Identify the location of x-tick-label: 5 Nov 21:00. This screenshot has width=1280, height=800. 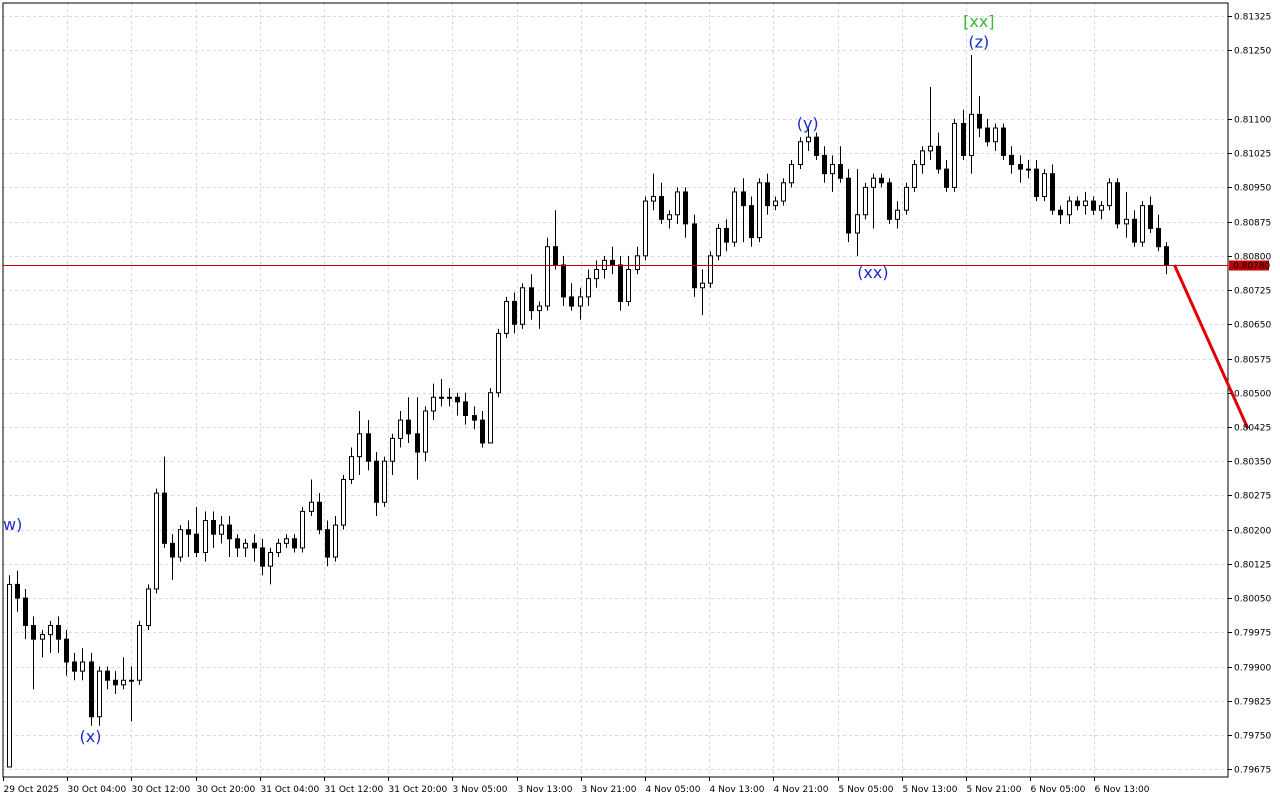
(994, 790).